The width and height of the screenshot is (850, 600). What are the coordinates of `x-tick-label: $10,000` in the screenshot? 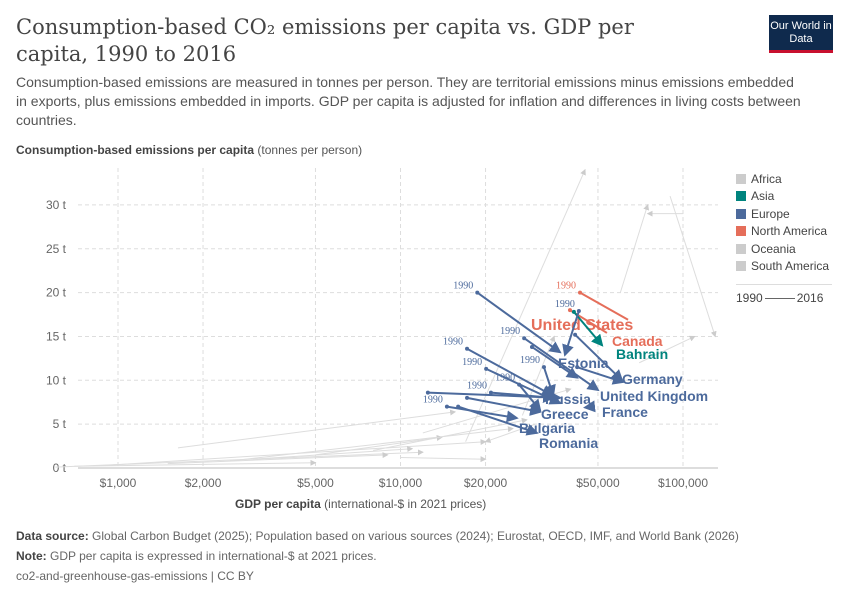 It's located at (401, 483).